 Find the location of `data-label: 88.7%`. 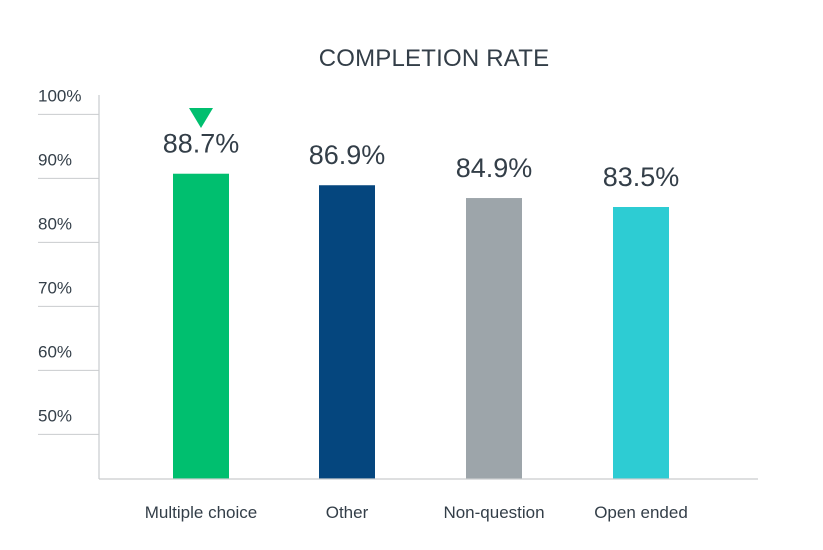

data-label: 88.7% is located at coordinates (201, 144).